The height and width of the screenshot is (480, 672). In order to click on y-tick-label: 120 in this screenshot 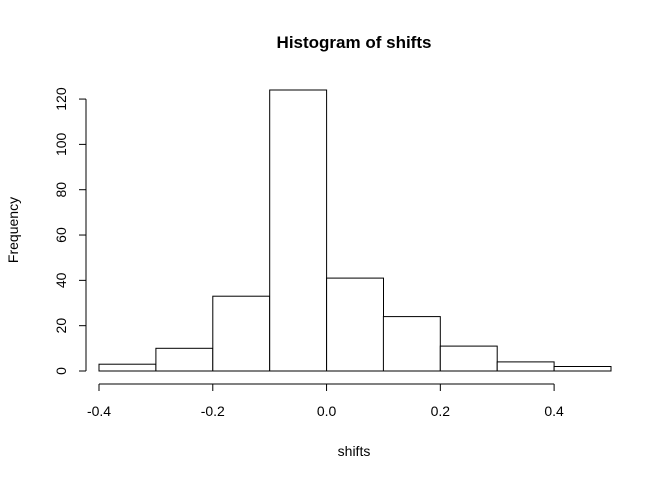, I will do `click(61, 99)`.